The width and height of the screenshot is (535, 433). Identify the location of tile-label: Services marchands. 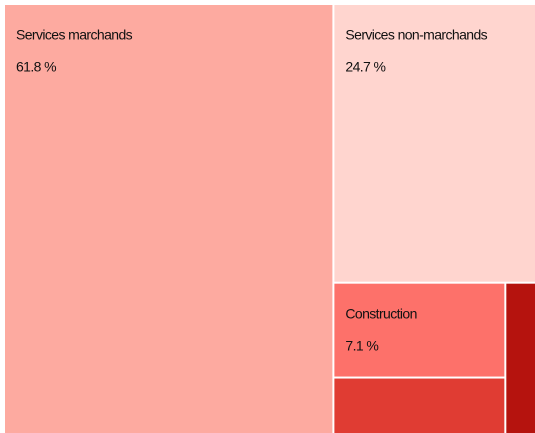
(74, 35).